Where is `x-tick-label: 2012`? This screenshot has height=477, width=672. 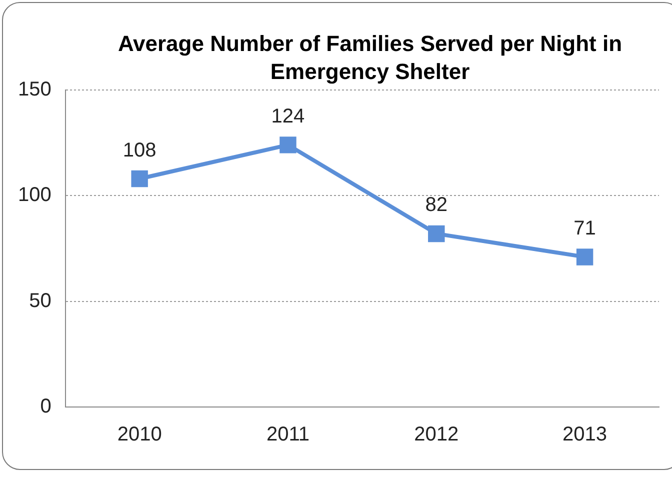 x-tick-label: 2012 is located at coordinates (436, 435).